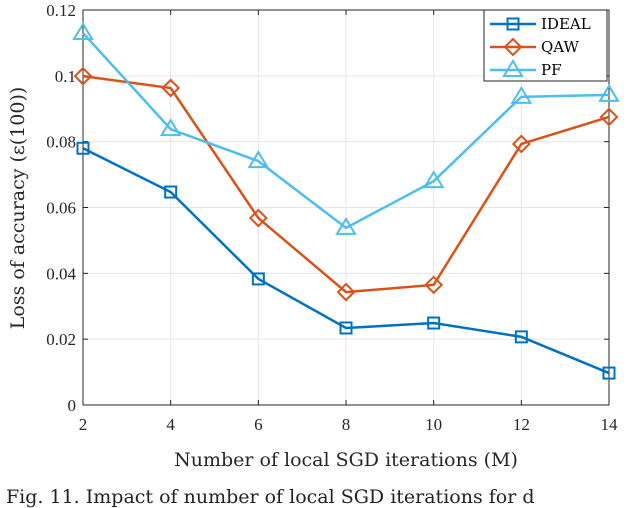 The image size is (640, 508). What do you see at coordinates (170, 424) in the screenshot?
I see `x-tick-label: 4` at bounding box center [170, 424].